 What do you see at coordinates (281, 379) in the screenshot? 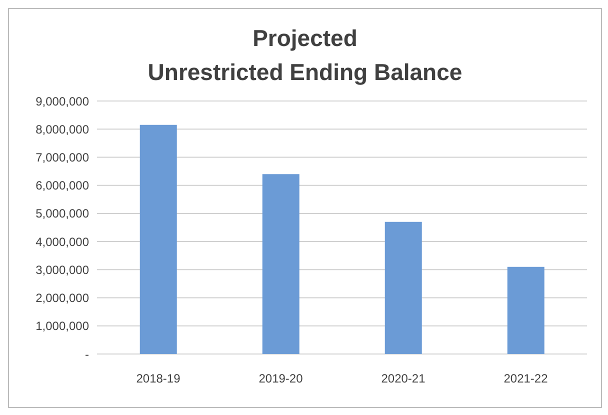
I see `x-tick-label: 2019-20` at bounding box center [281, 379].